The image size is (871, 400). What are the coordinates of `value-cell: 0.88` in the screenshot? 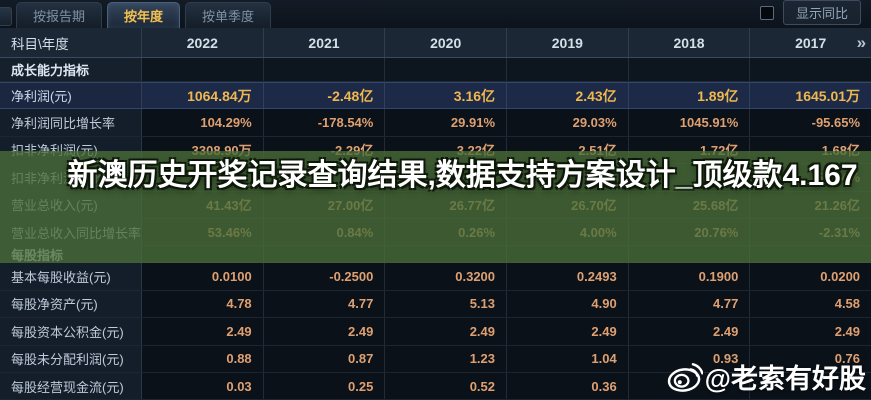 It's located at (203, 358).